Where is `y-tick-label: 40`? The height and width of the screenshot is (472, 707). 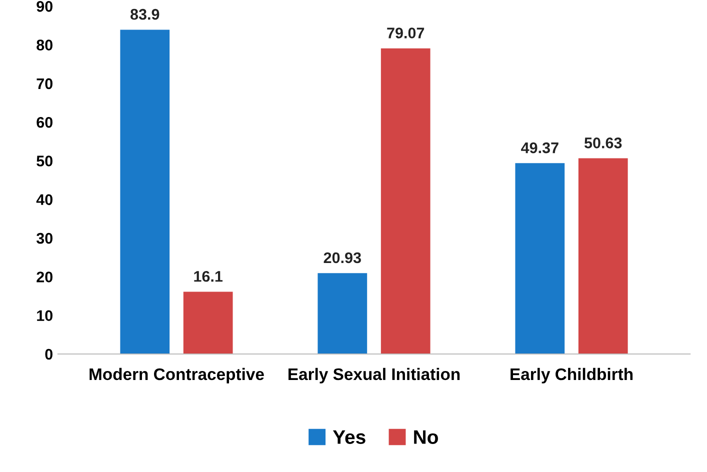
y-tick-label: 40 is located at coordinates (44, 200).